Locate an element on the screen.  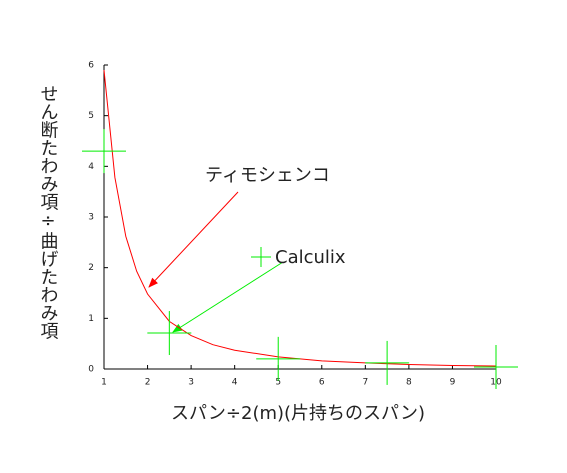
x-tick-label: 9 is located at coordinates (453, 383).